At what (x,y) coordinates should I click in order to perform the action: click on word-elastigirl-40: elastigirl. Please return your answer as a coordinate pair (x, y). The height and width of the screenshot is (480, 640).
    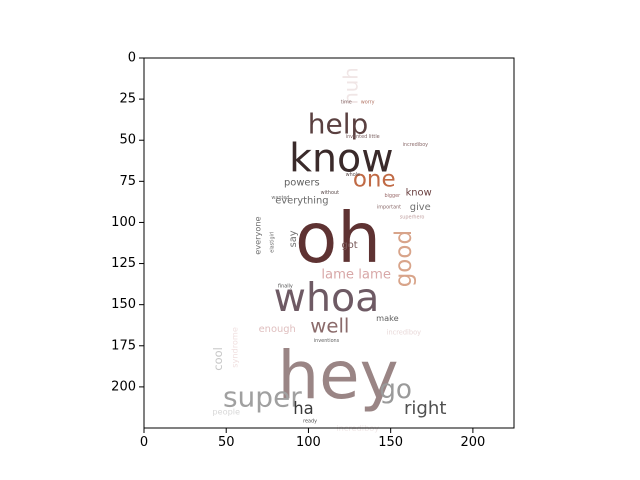
    Looking at the image, I should click on (272, 242).